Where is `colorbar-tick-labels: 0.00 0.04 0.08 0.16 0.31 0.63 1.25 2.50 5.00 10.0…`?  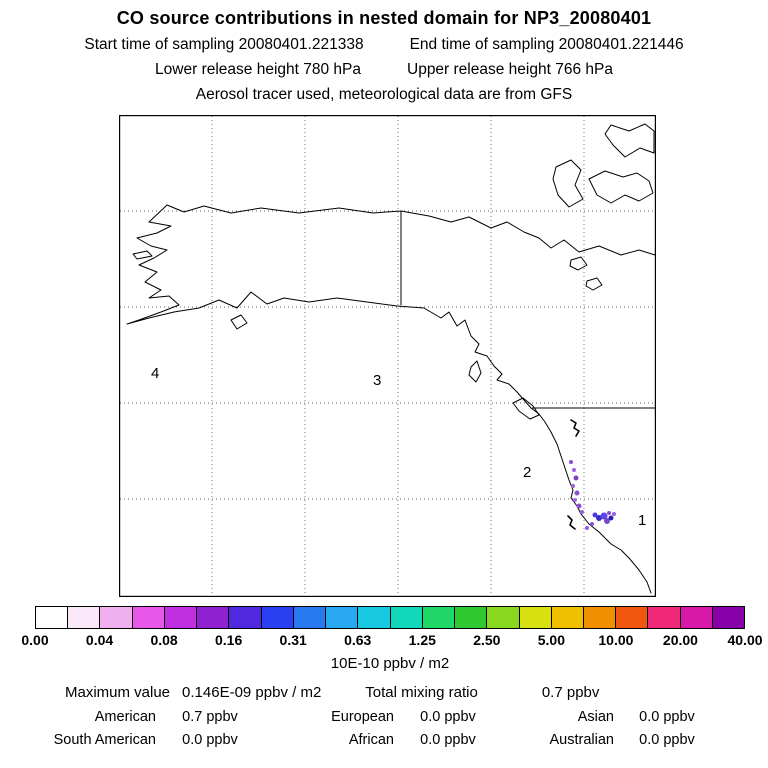
colorbar-tick-labels: 0.00 0.04 0.08 0.16 0.31 0.63 1.25 2.50 5.00 10.0… is located at coordinates (391, 641).